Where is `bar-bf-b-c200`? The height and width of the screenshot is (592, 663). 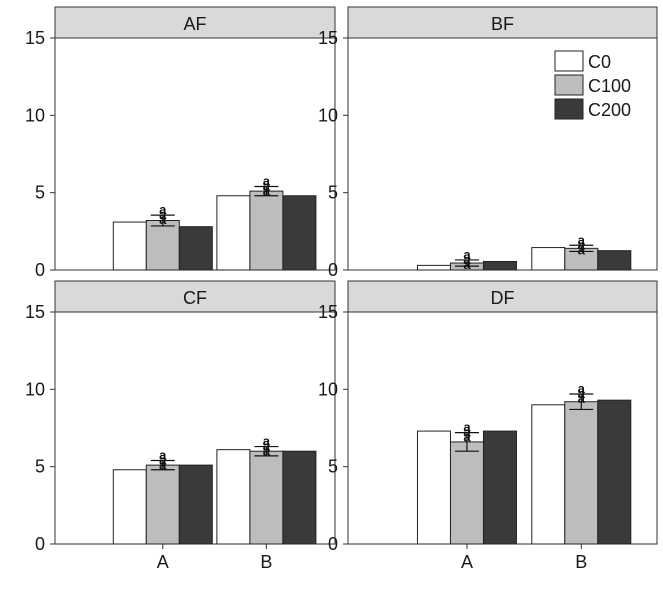 bar-bf-b-c200 is located at coordinates (614, 260).